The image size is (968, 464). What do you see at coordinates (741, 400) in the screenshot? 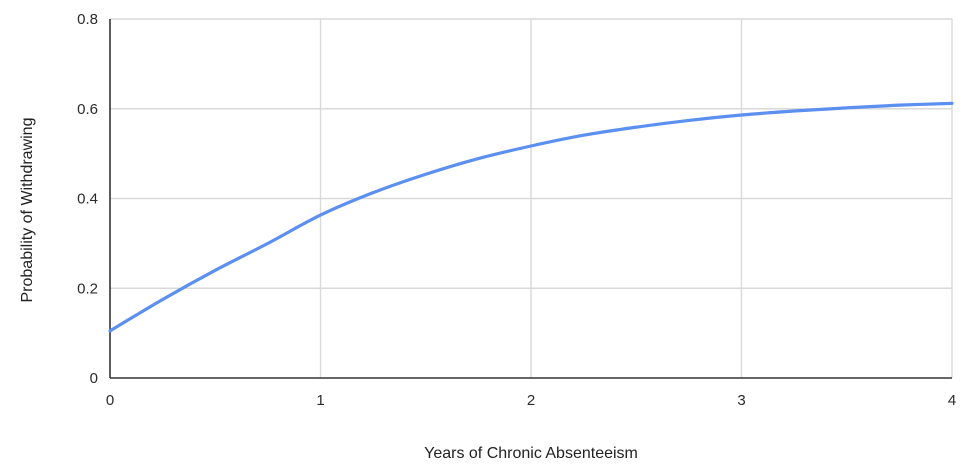
I see `x-tick-label: 3` at bounding box center [741, 400].